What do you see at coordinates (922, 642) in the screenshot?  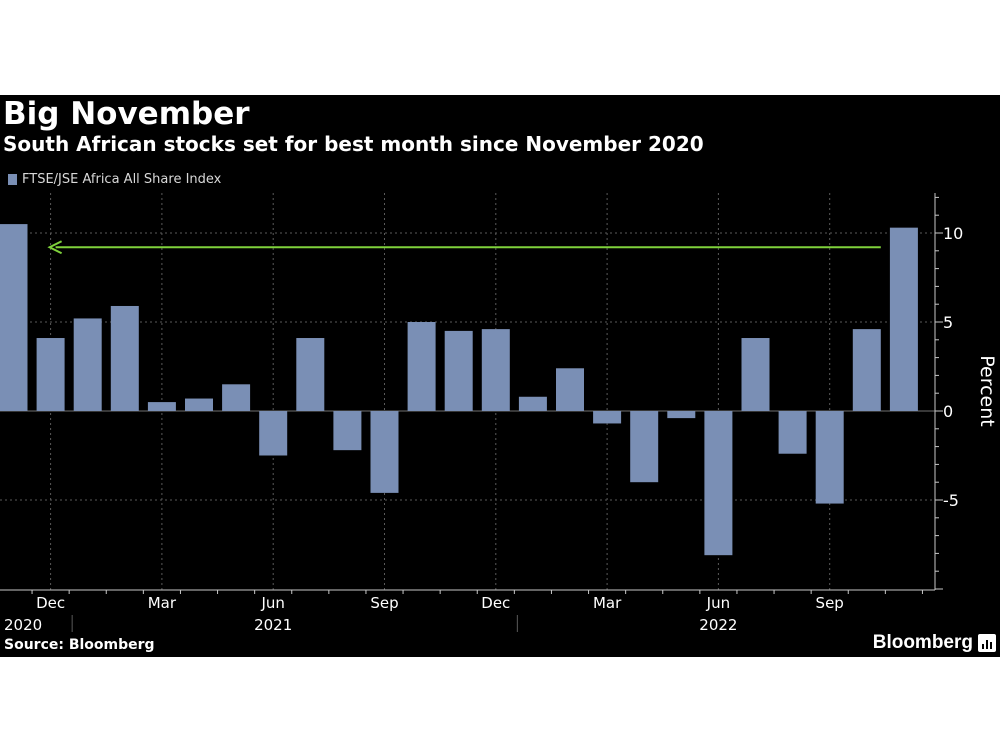 I see `logo-text: Bloomberg` at bounding box center [922, 642].